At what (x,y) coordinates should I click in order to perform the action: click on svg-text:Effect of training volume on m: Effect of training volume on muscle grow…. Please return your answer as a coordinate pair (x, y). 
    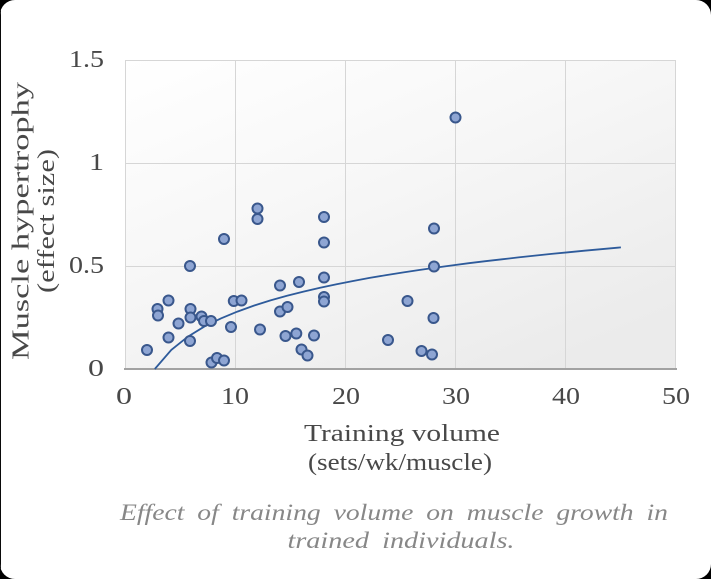
    Looking at the image, I should click on (393, 512).